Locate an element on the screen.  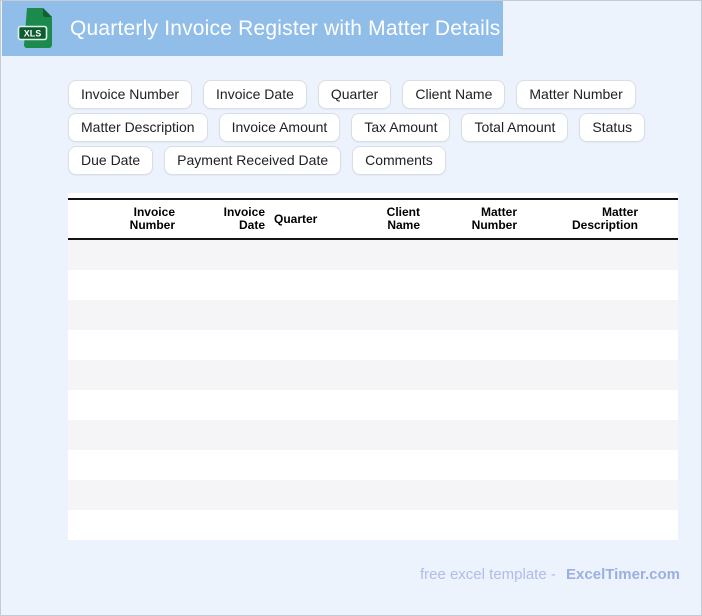
footer: free excel template - ExcelTimer.com is located at coordinates (550, 574).